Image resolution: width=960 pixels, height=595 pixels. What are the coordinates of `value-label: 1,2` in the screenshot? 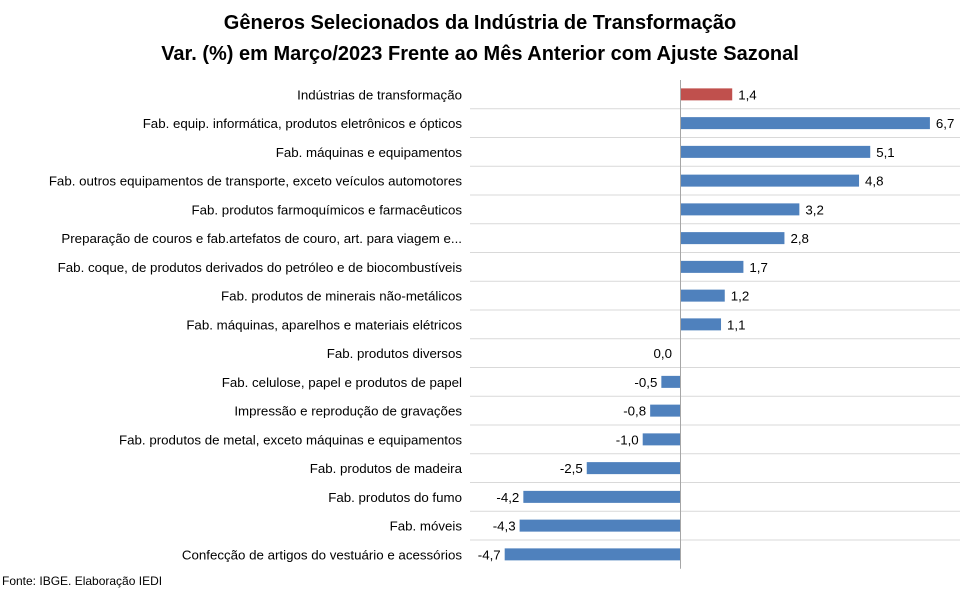 It's located at (740, 296).